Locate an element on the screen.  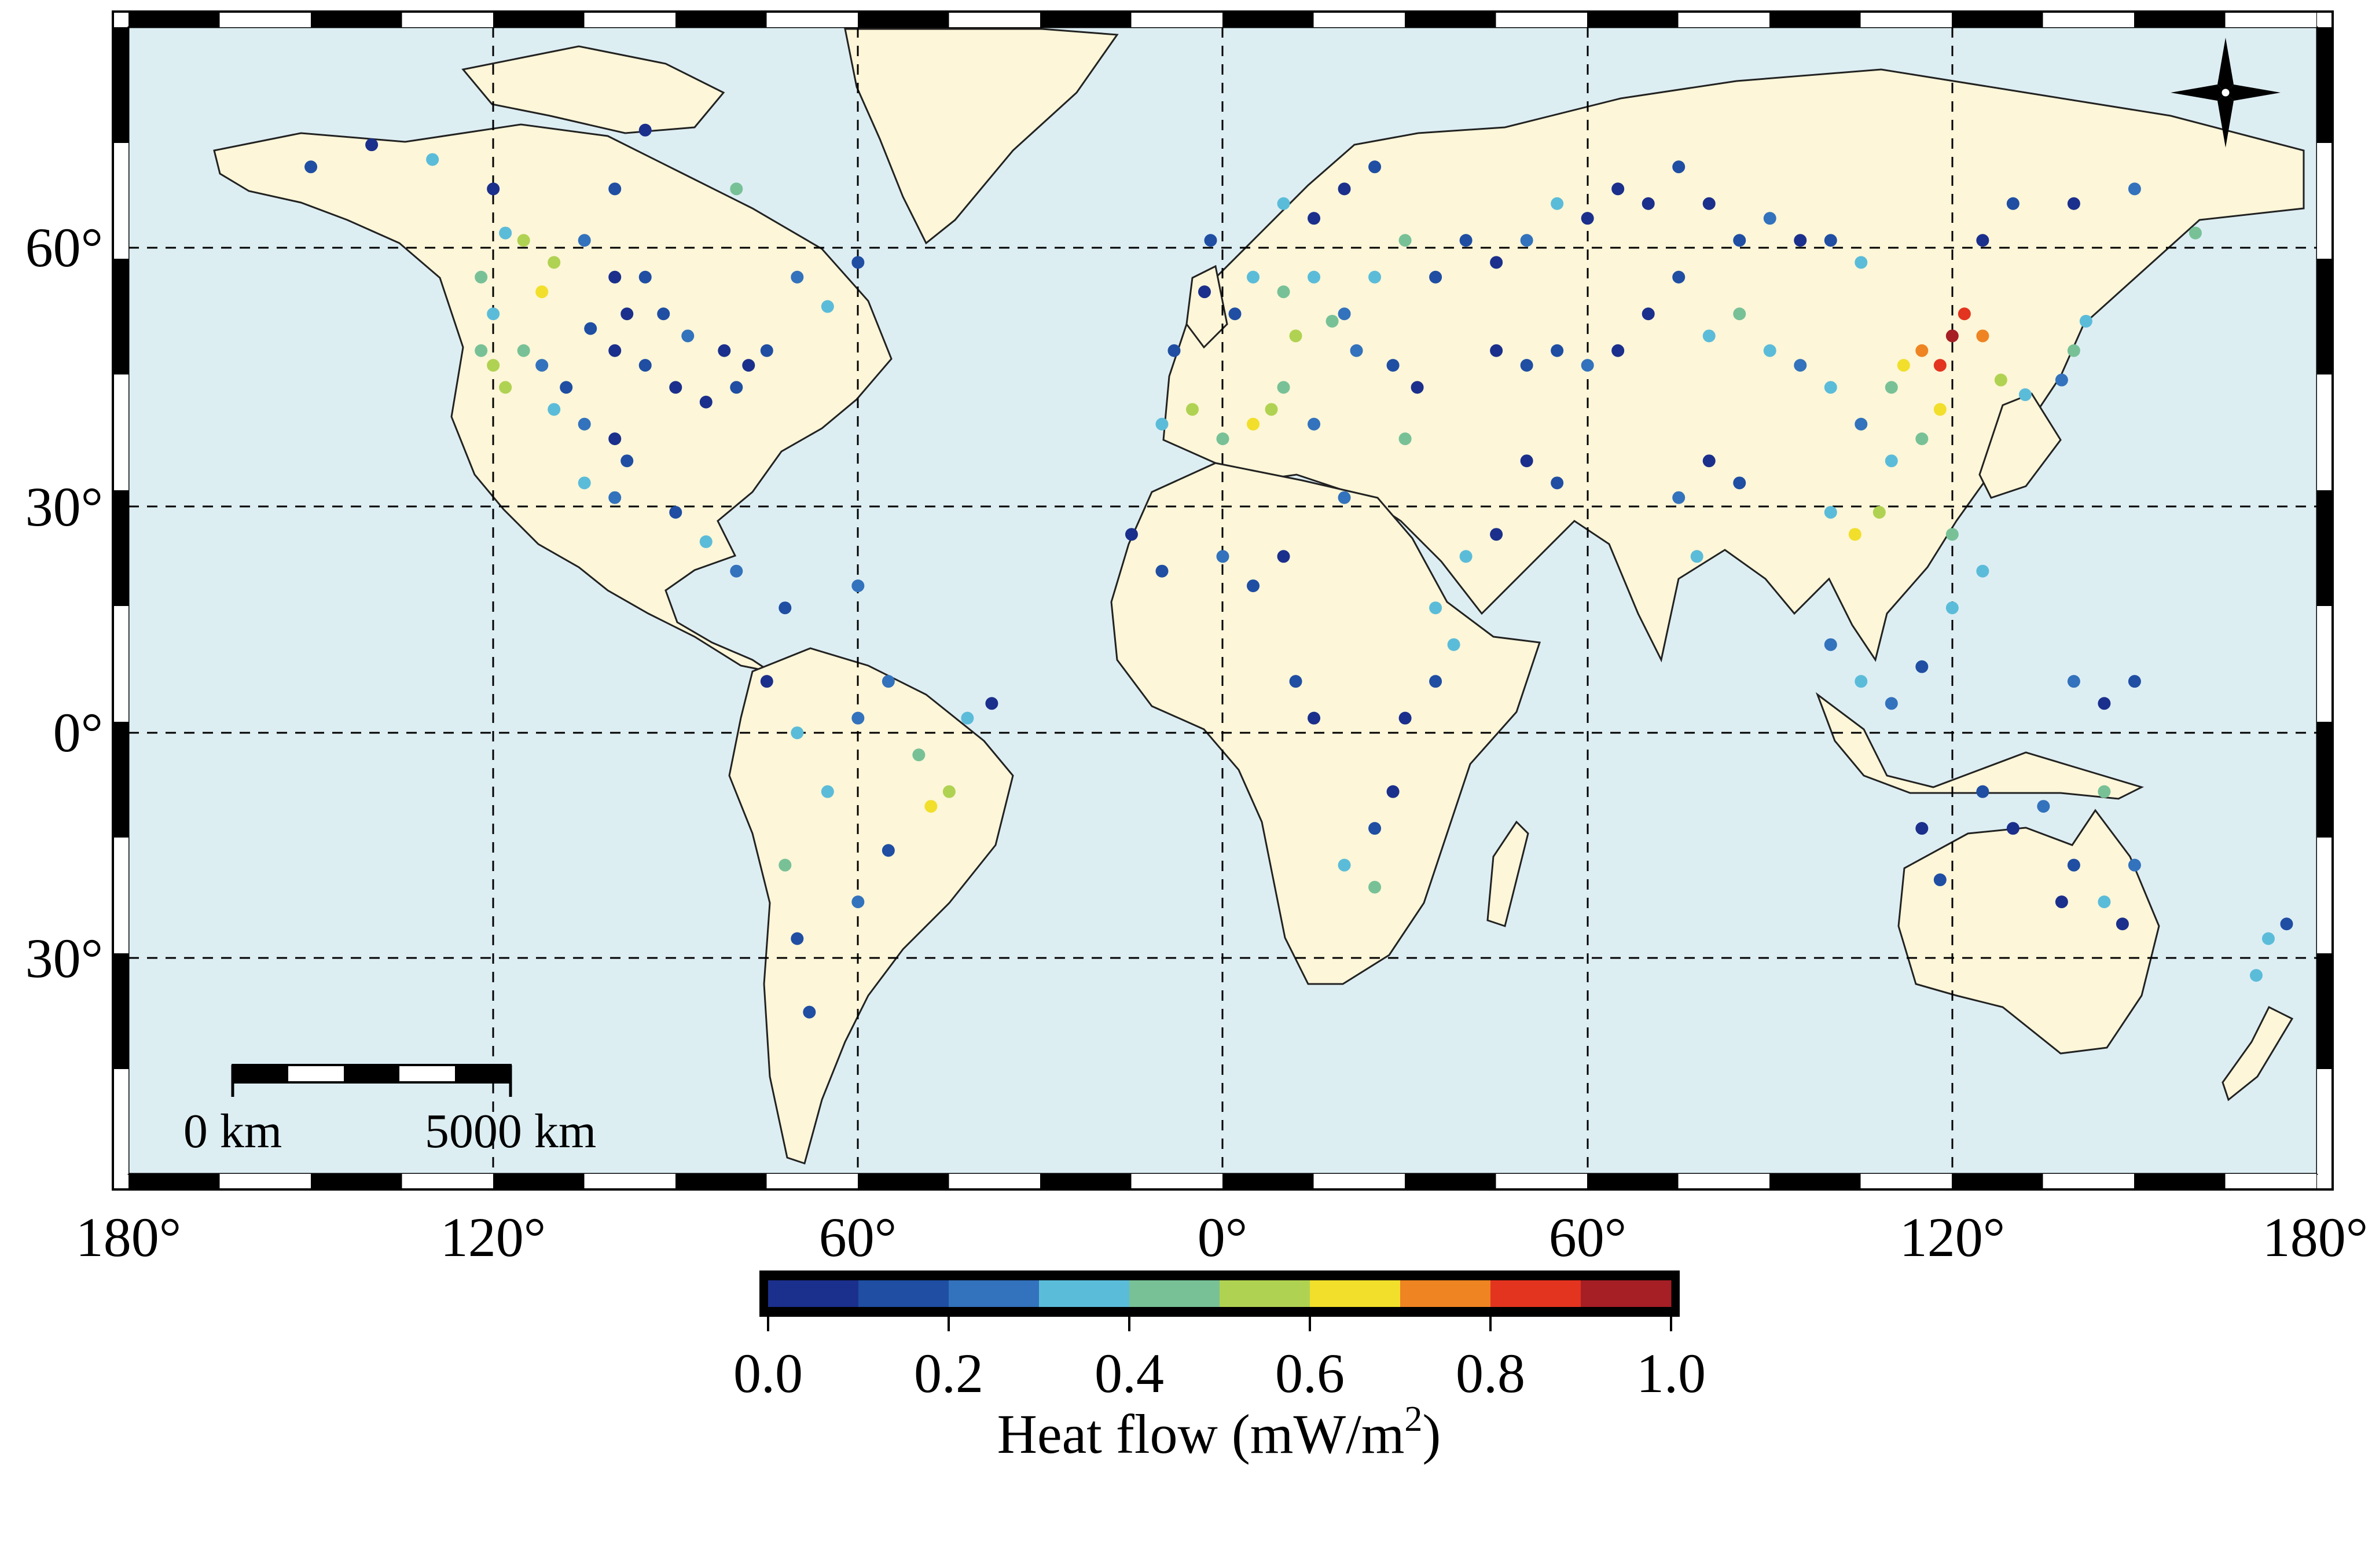
colorbar-title: Heat flow (mW/m2) is located at coordinates (1219, 1432).